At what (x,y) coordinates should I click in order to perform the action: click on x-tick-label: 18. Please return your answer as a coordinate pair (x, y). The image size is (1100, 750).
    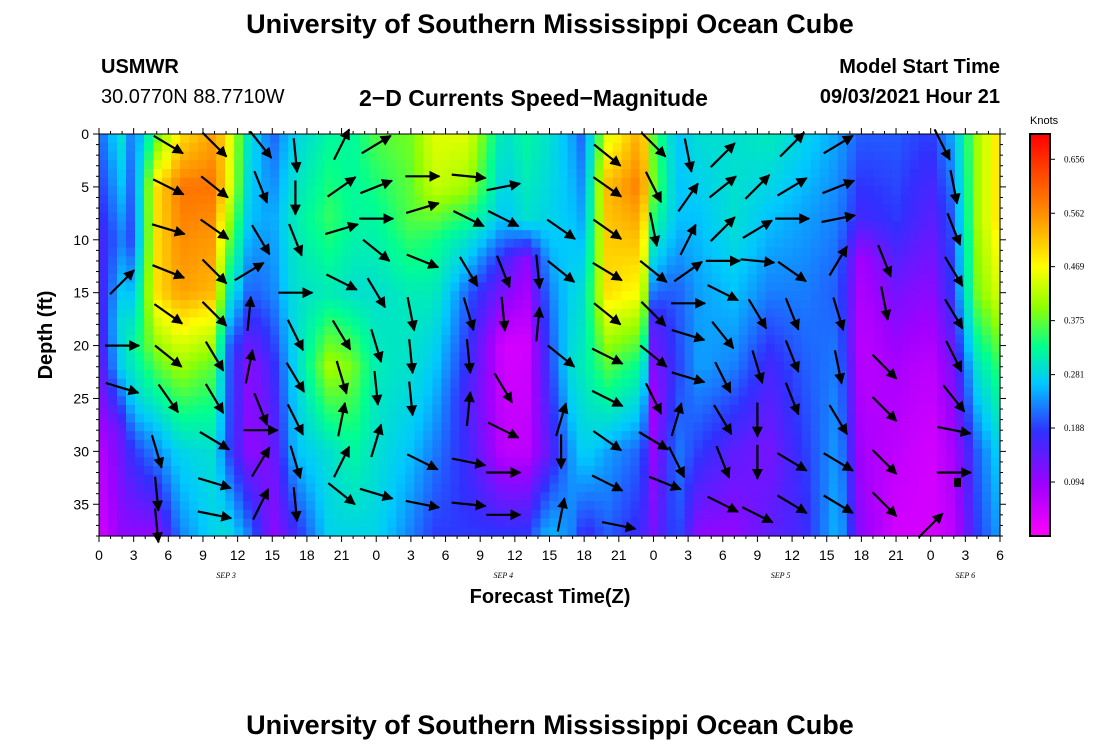
    Looking at the image, I should click on (584, 555).